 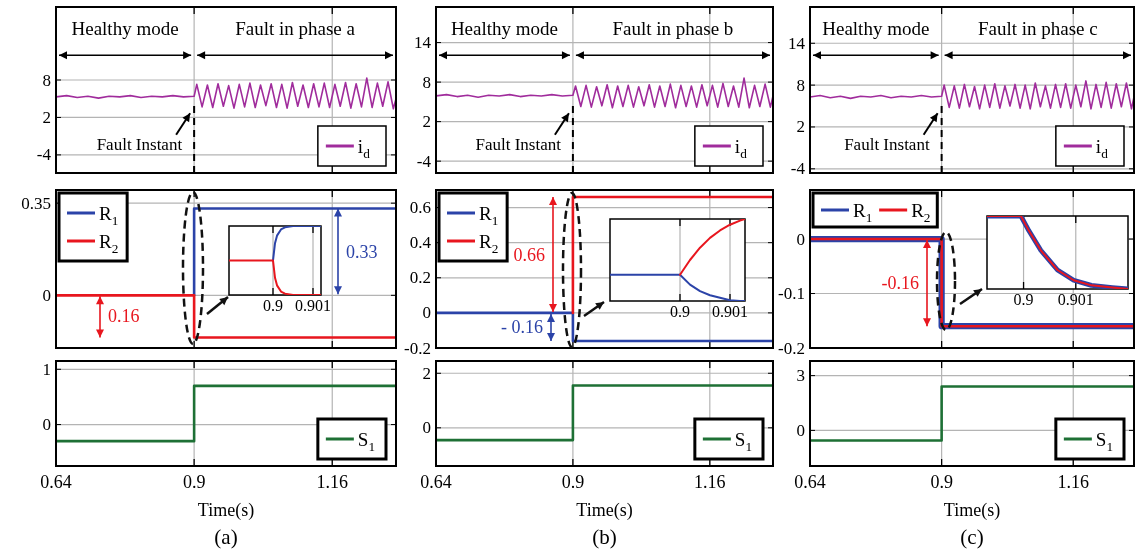 I want to click on annotation: Fault in phase a, so click(x=295, y=29).